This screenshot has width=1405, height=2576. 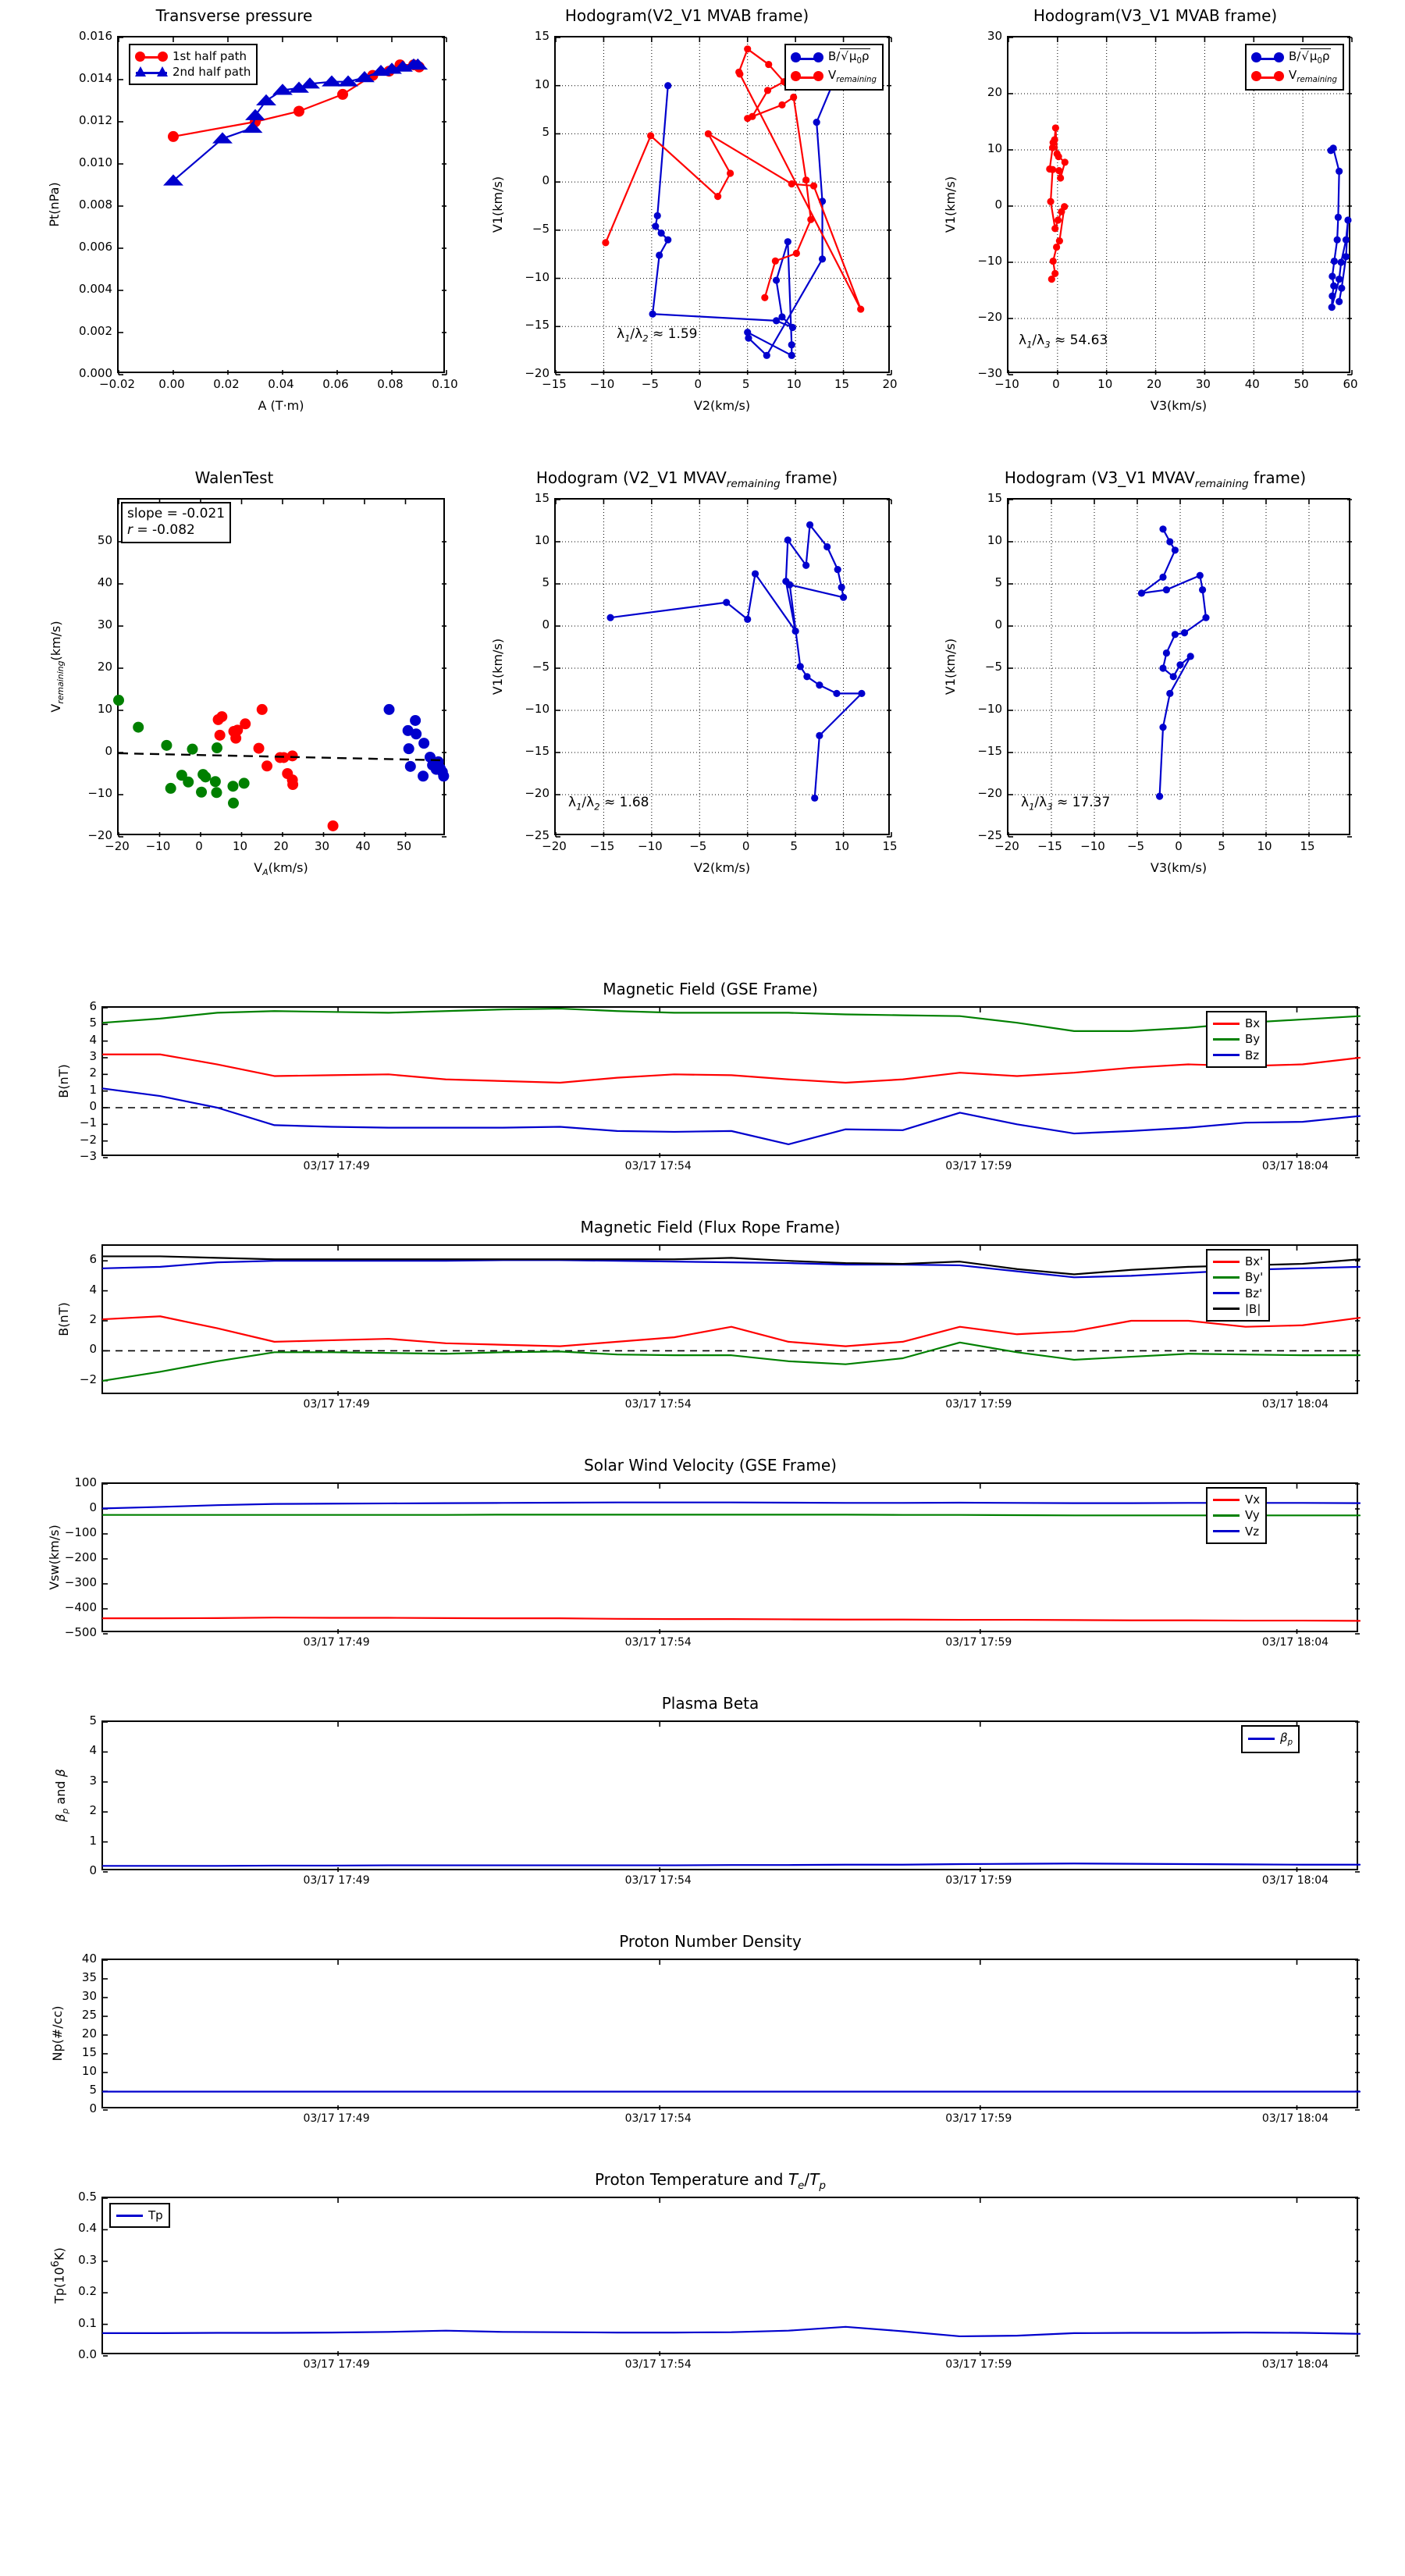 I want to click on ytick-label: −25, so click(x=989, y=835).